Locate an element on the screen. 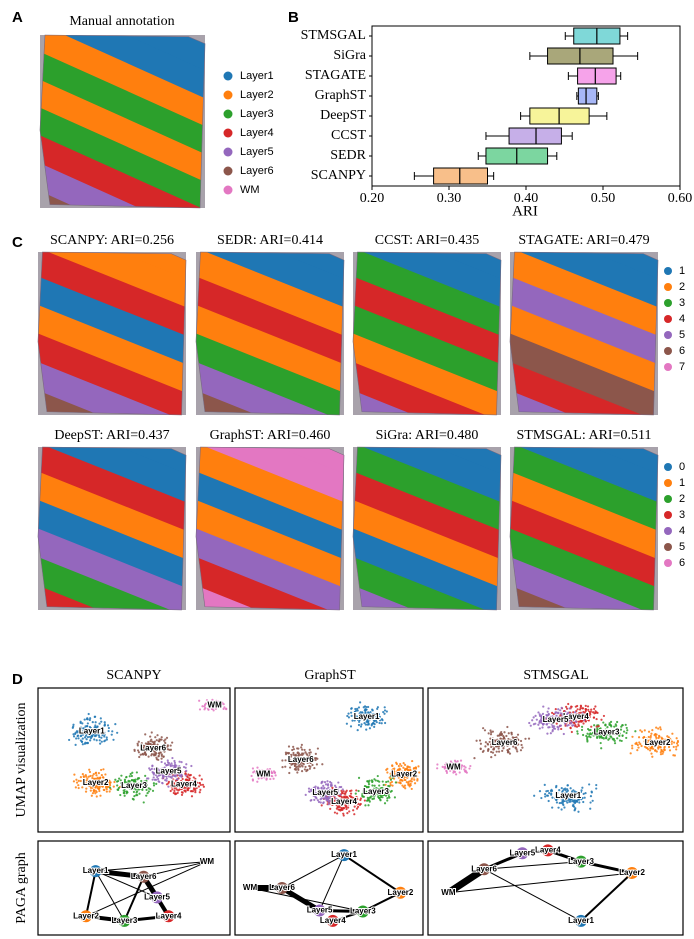  tissue-outline is located at coordinates (427, 333).